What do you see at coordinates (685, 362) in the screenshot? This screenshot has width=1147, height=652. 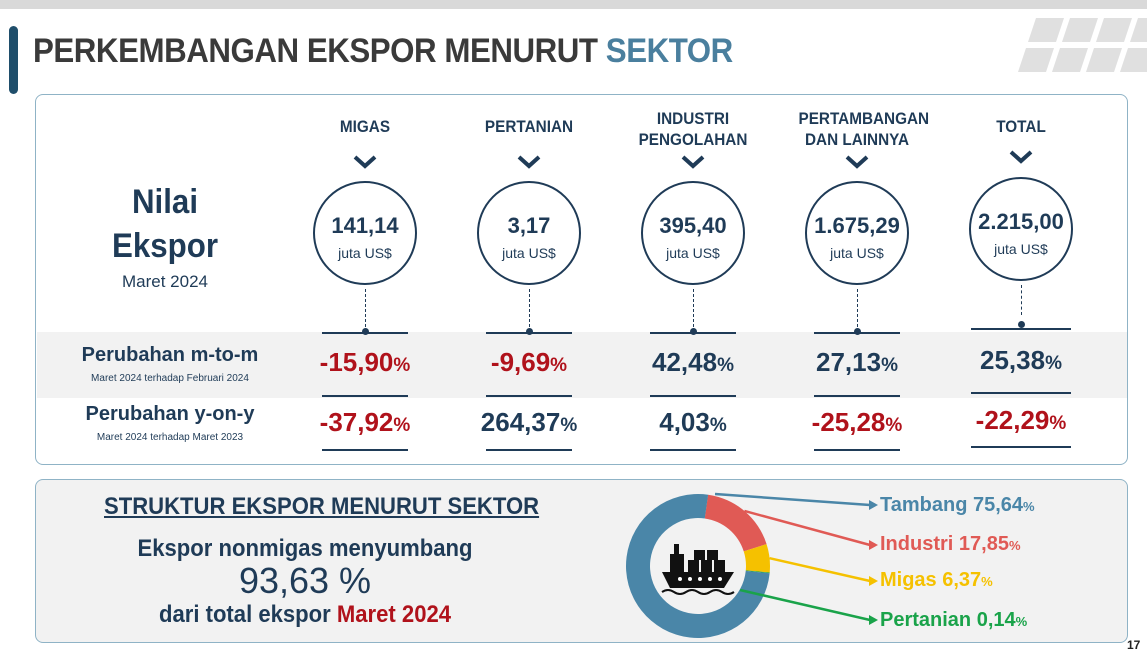 I see `mtom-change-2-value: 42,48` at bounding box center [685, 362].